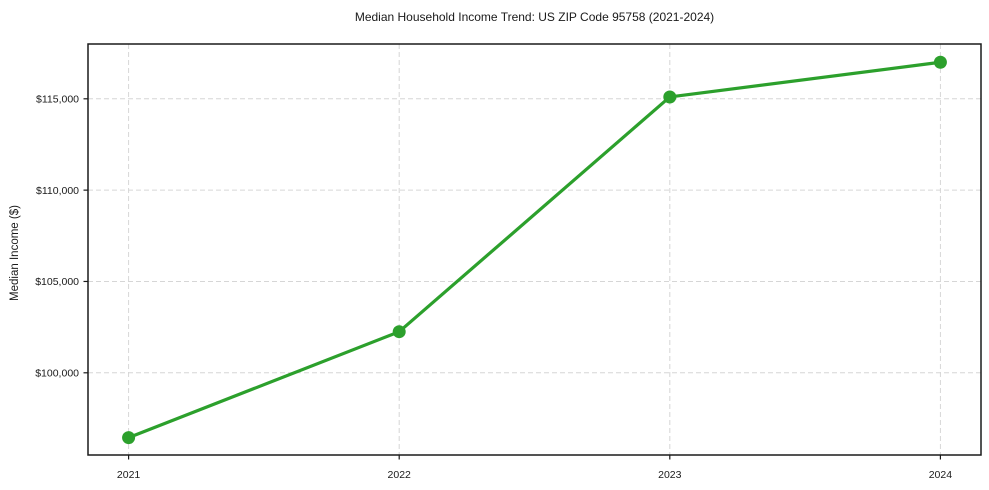 This screenshot has height=490, width=989. What do you see at coordinates (57, 282) in the screenshot?
I see `y-tick-label: $105,000` at bounding box center [57, 282].